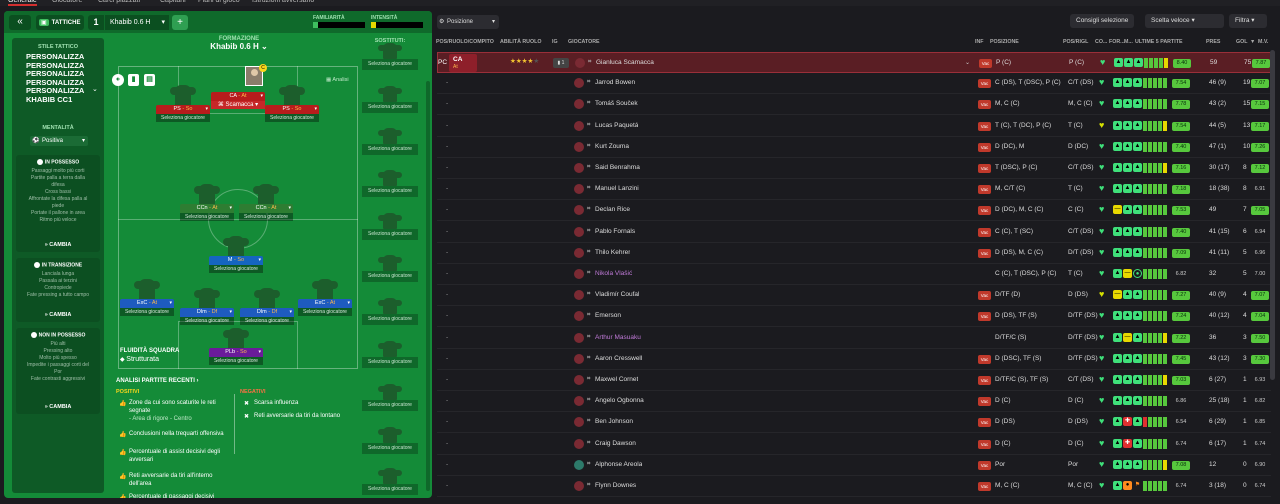 The width and height of the screenshot is (1280, 504). What do you see at coordinates (173, 2) in the screenshot?
I see `topnav-capitani: Capitani` at bounding box center [173, 2].